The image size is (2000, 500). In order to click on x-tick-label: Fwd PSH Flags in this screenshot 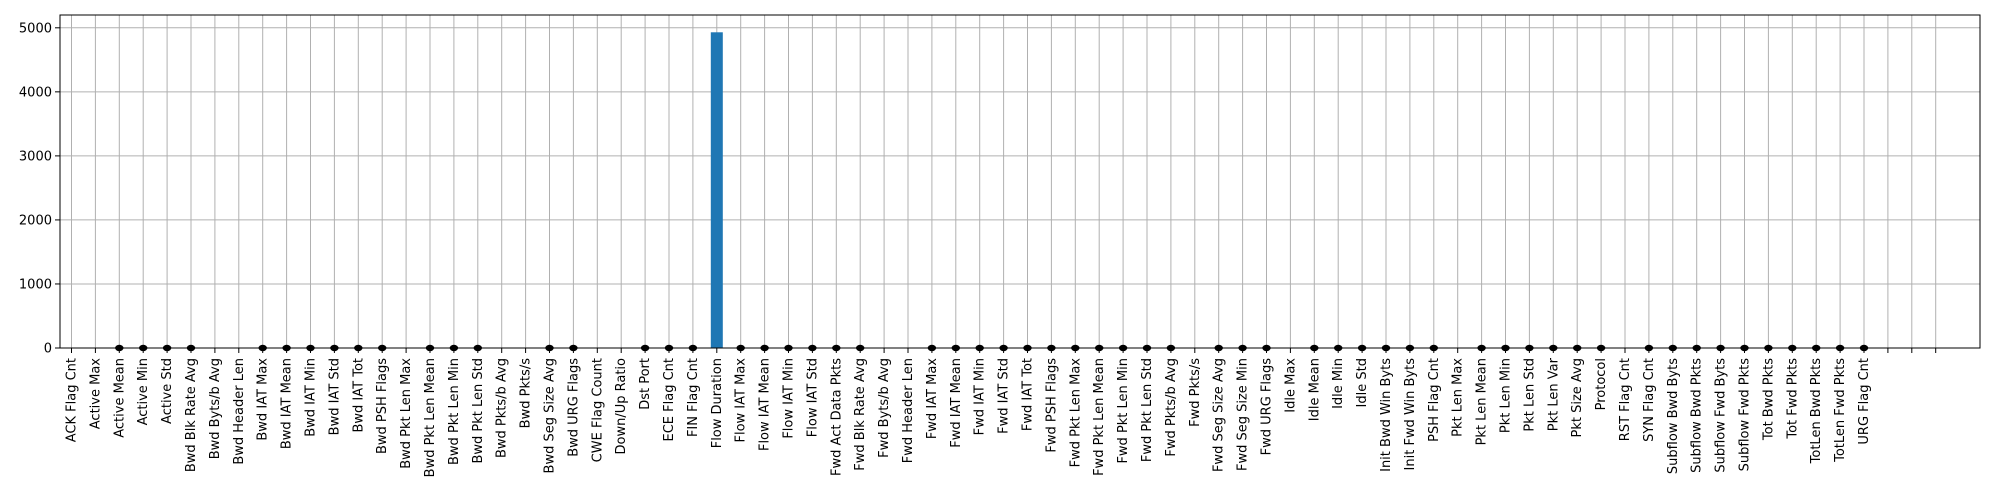, I will do `click(1051, 405)`.